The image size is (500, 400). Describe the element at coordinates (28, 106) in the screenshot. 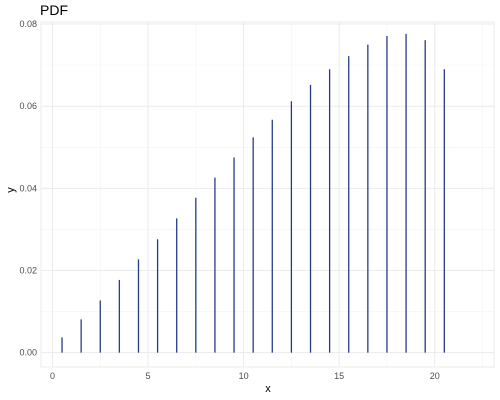

I see `y-tick-label: 0.06` at that location.